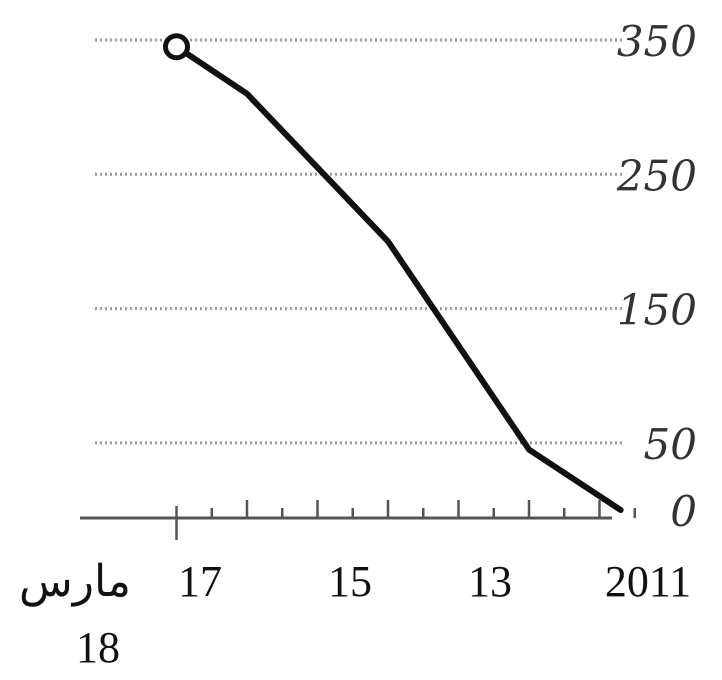 This screenshot has height=680, width=722. I want to click on x-tick-label-4: 18, so click(98, 647).